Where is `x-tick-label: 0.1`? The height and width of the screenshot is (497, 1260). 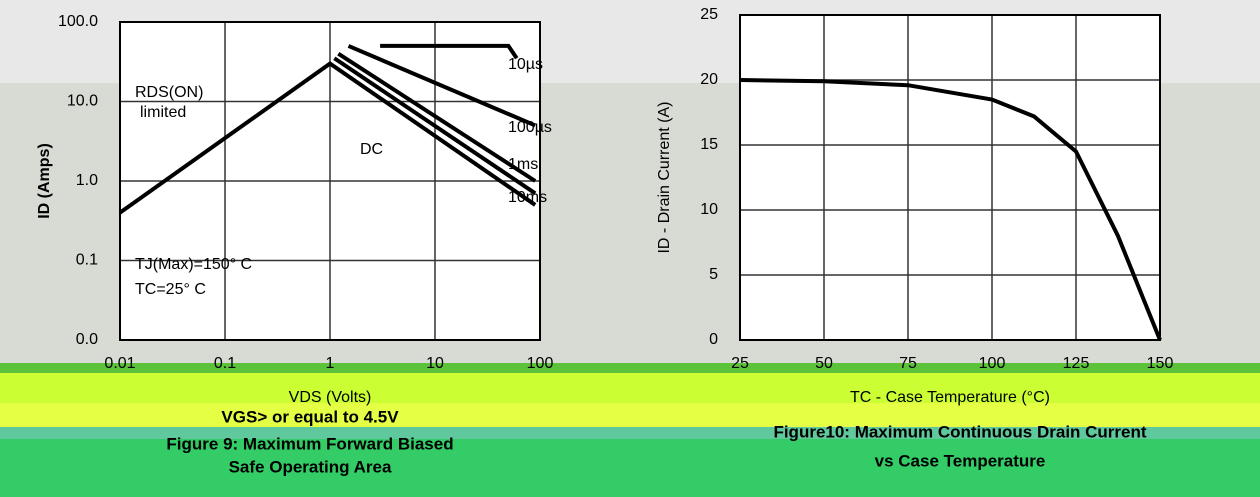
x-tick-label: 0.1 is located at coordinates (225, 363).